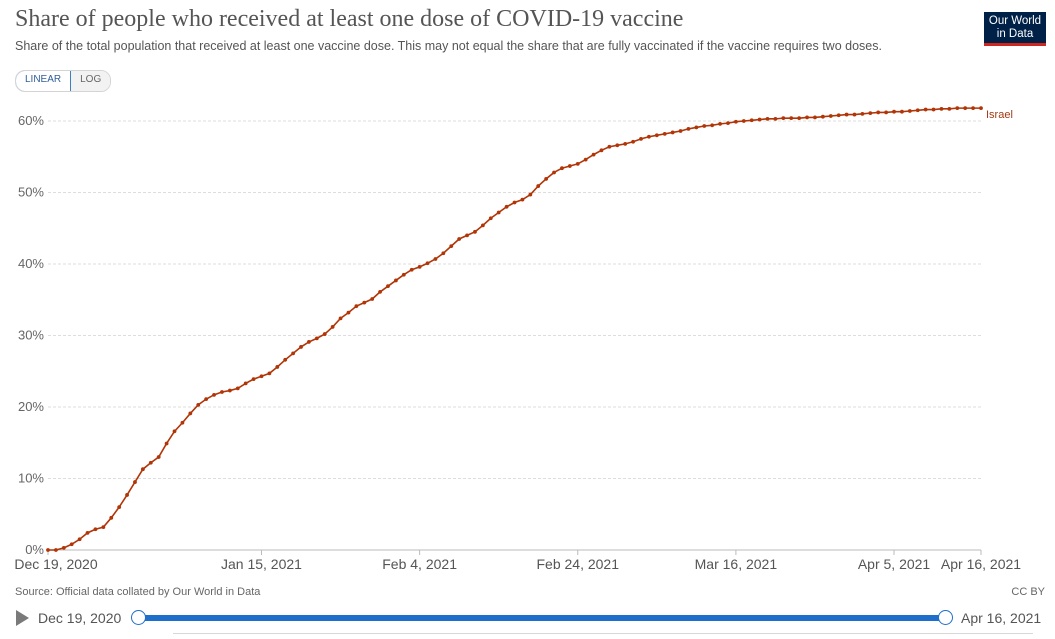  What do you see at coordinates (44, 81) in the screenshot?
I see `linear-scale-button: LINEAR` at bounding box center [44, 81].